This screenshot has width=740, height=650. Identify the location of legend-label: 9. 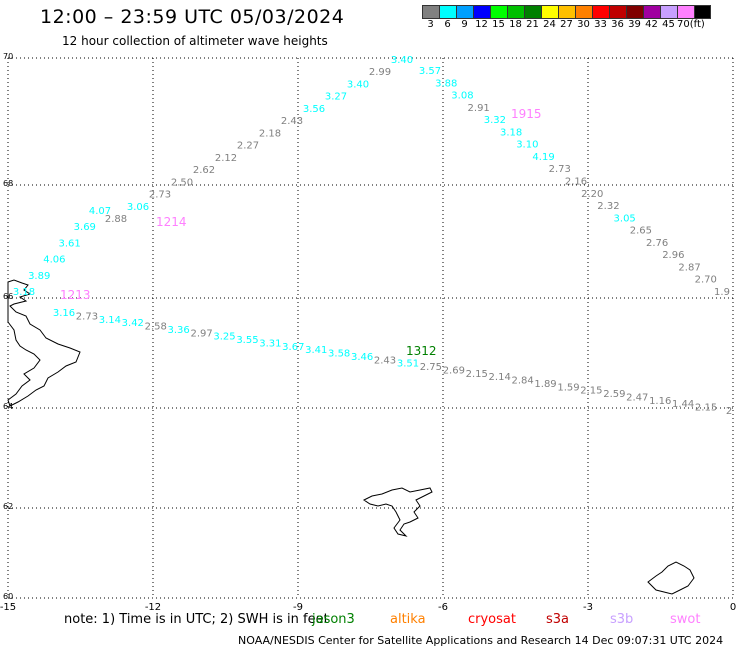
(464, 24).